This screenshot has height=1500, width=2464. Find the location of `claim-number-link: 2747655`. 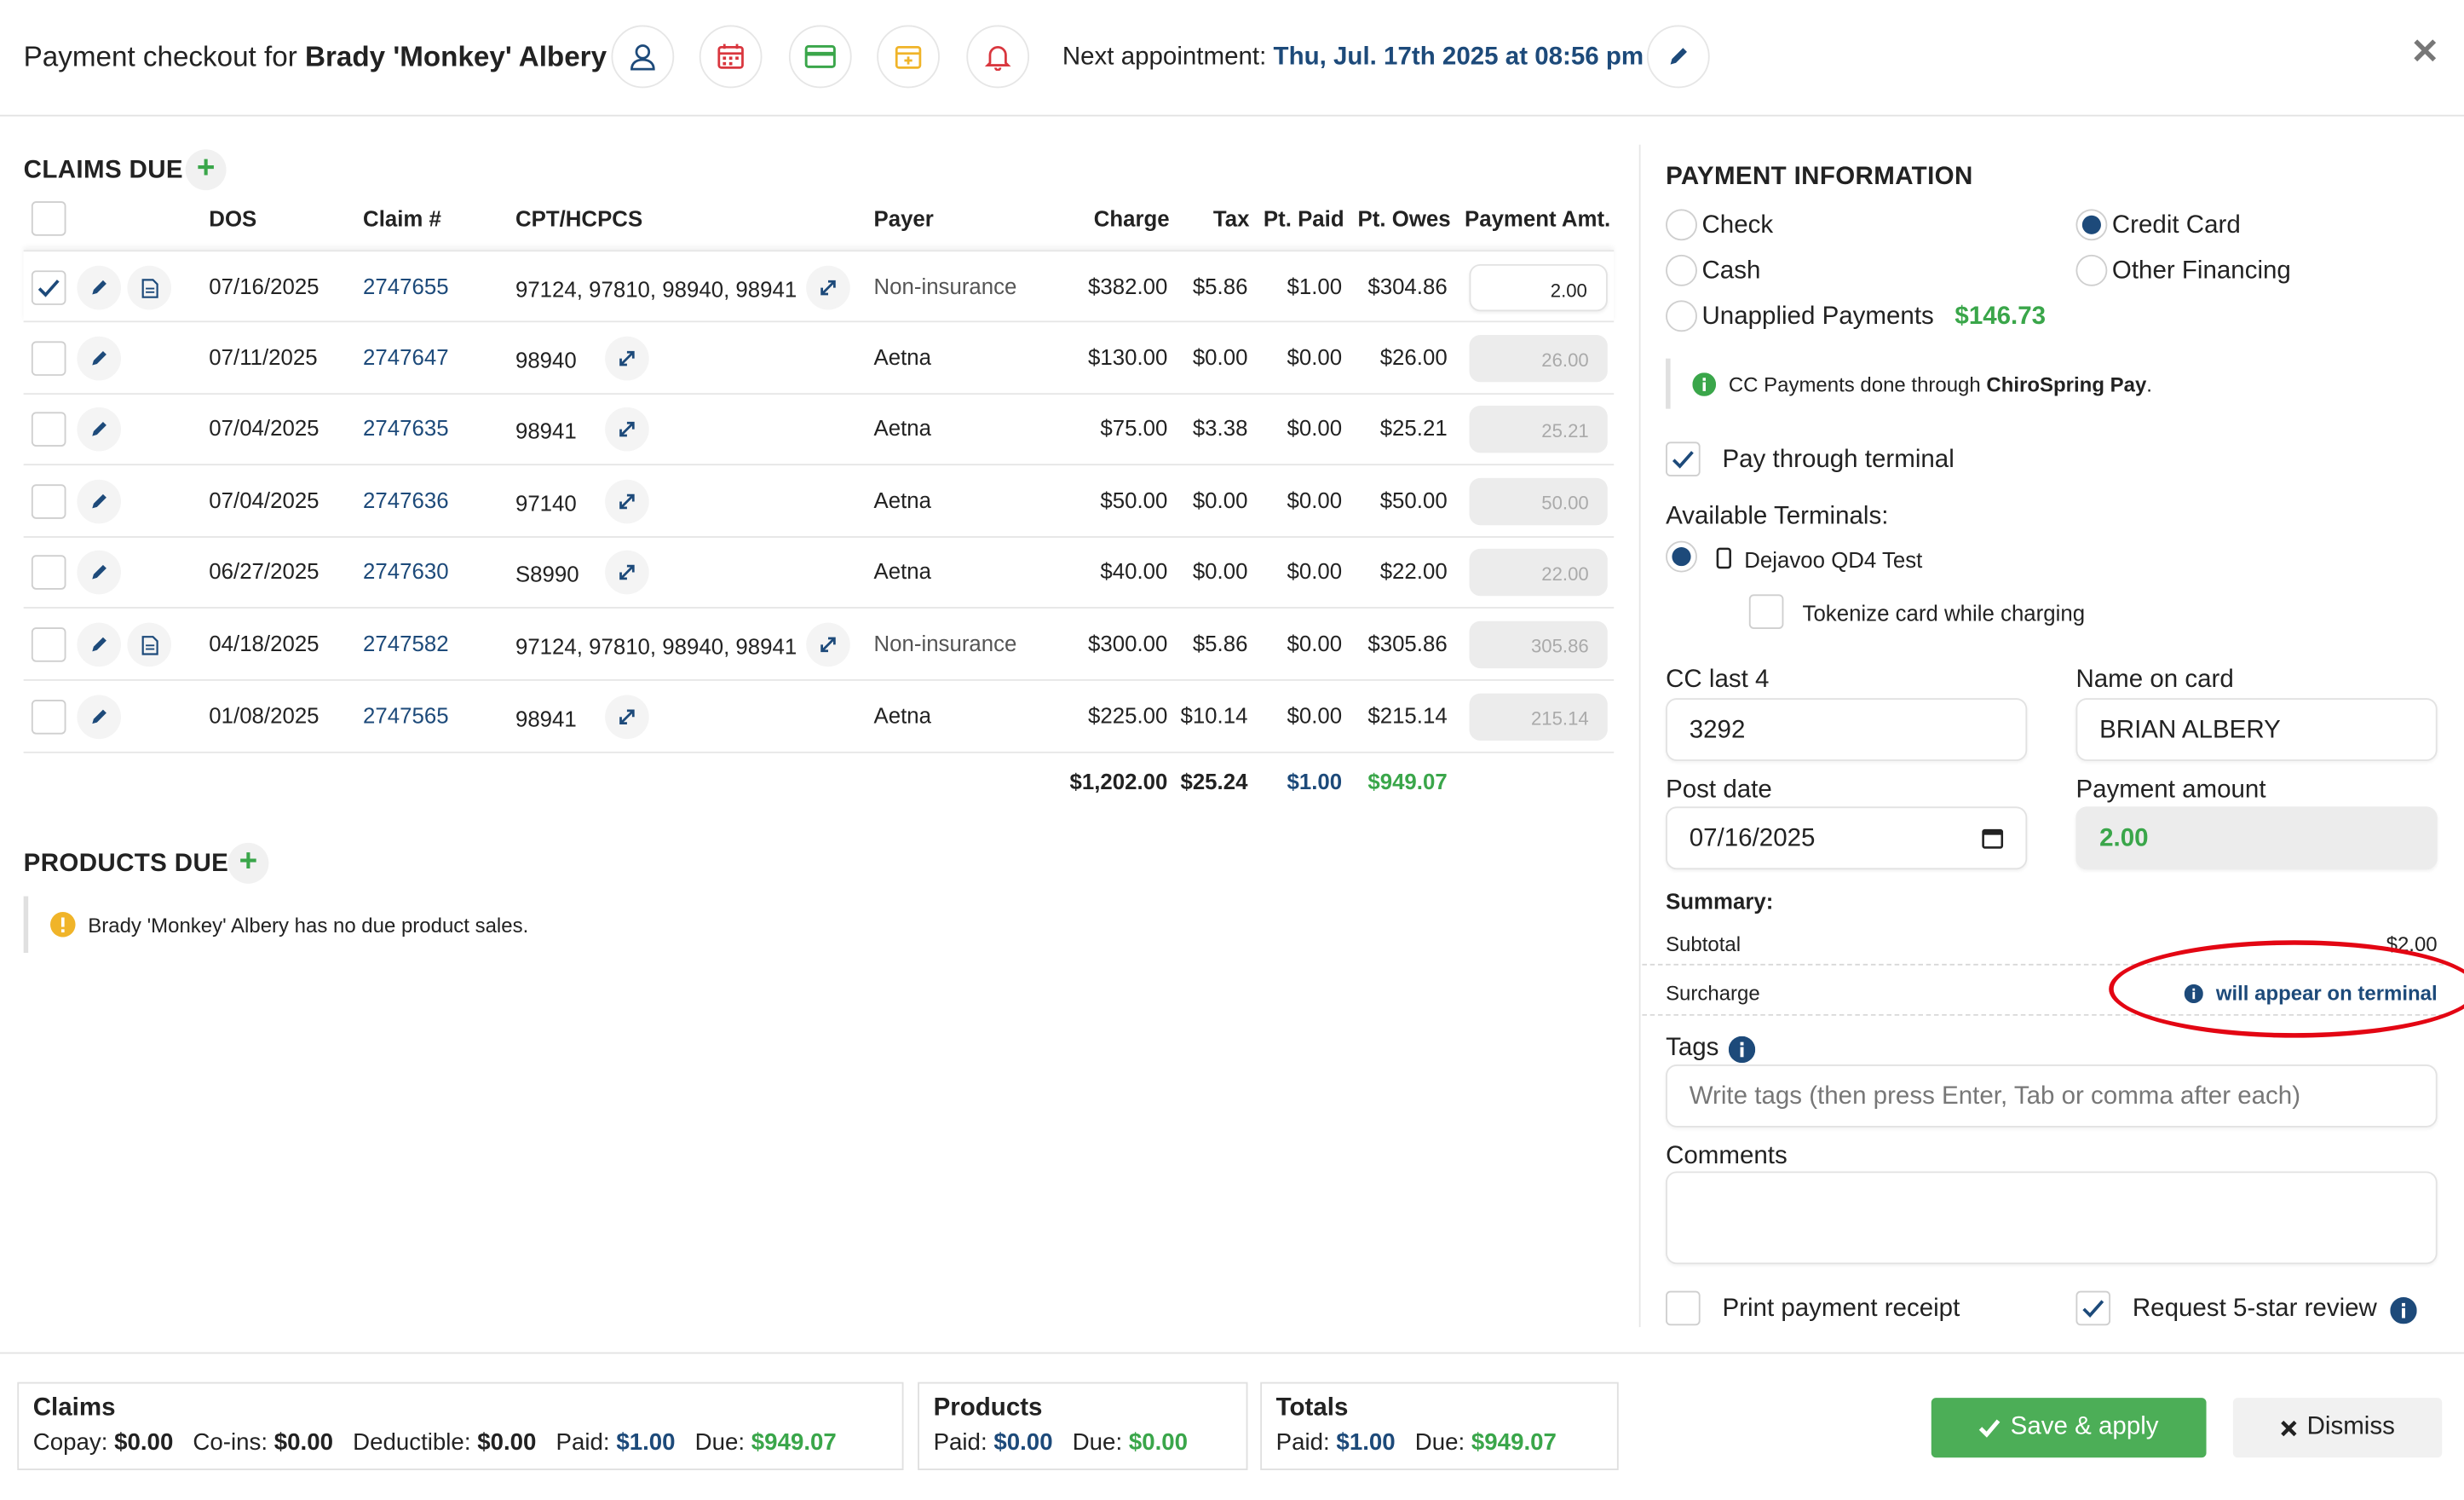

claim-number-link: 2747655 is located at coordinates (406, 286).